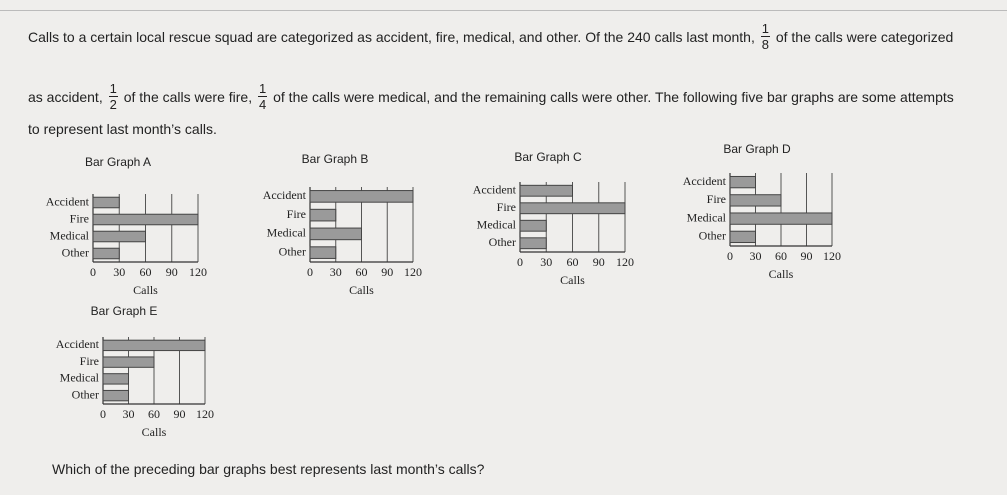 This screenshot has height=495, width=1007. I want to click on chart-title: Bar Graph D, so click(757, 149).